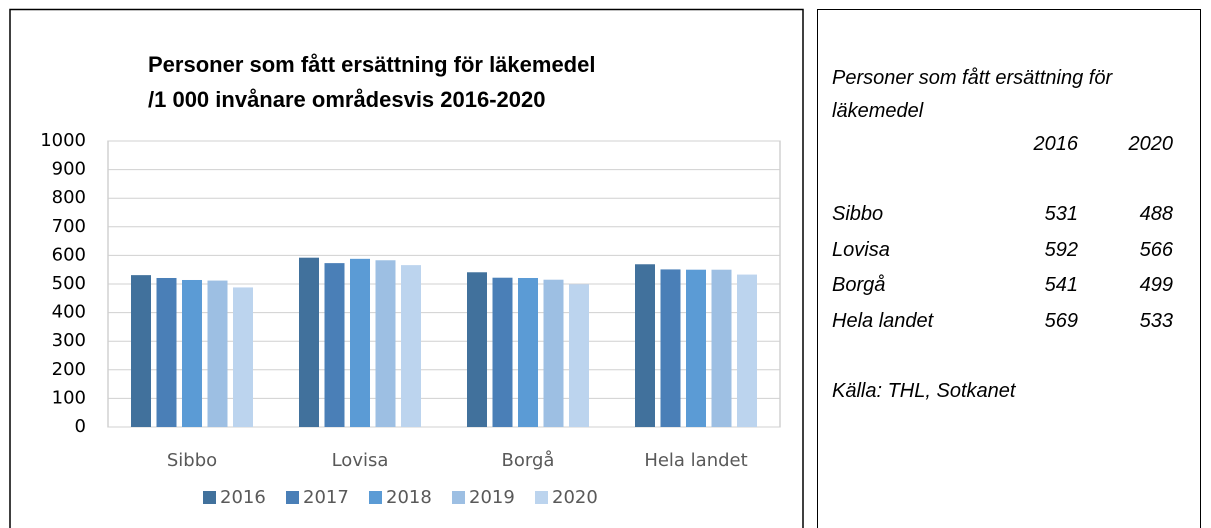  I want to click on chart-title: /1 000 invånare områdesvis 2016-2020, so click(347, 99).